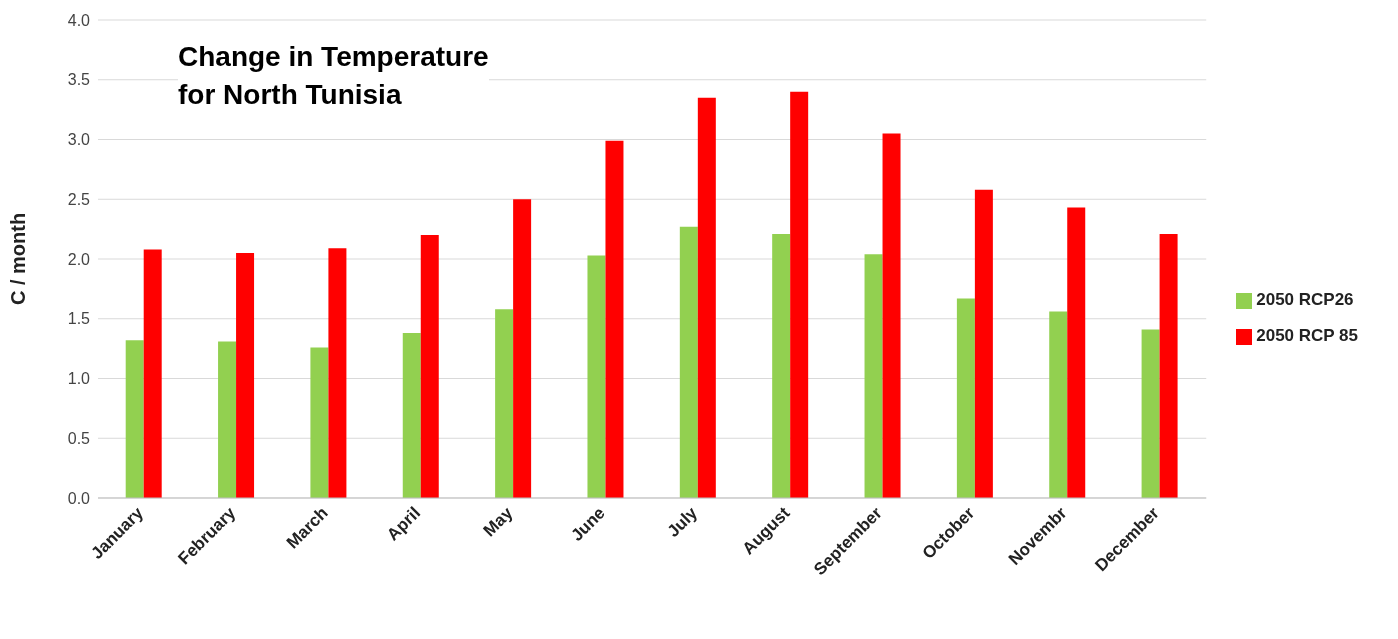 This screenshot has height=639, width=1398. What do you see at coordinates (79, 259) in the screenshot?
I see `y-tick-label: 2.0` at bounding box center [79, 259].